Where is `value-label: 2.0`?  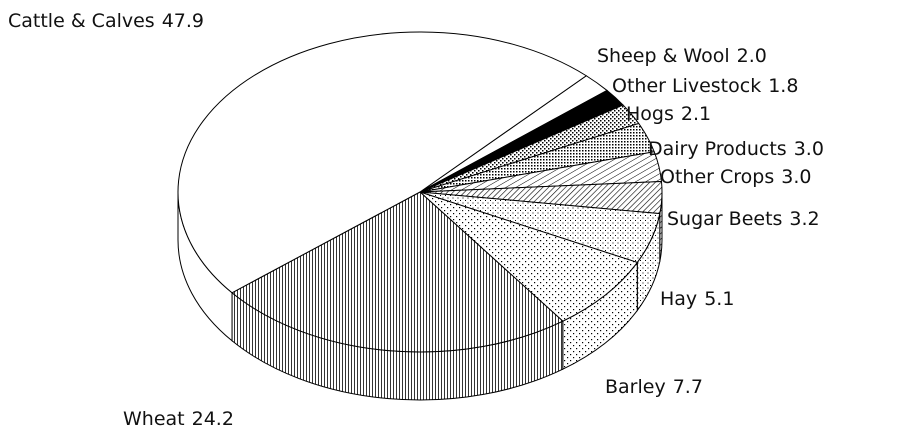
value-label: 2.0 is located at coordinates (752, 56).